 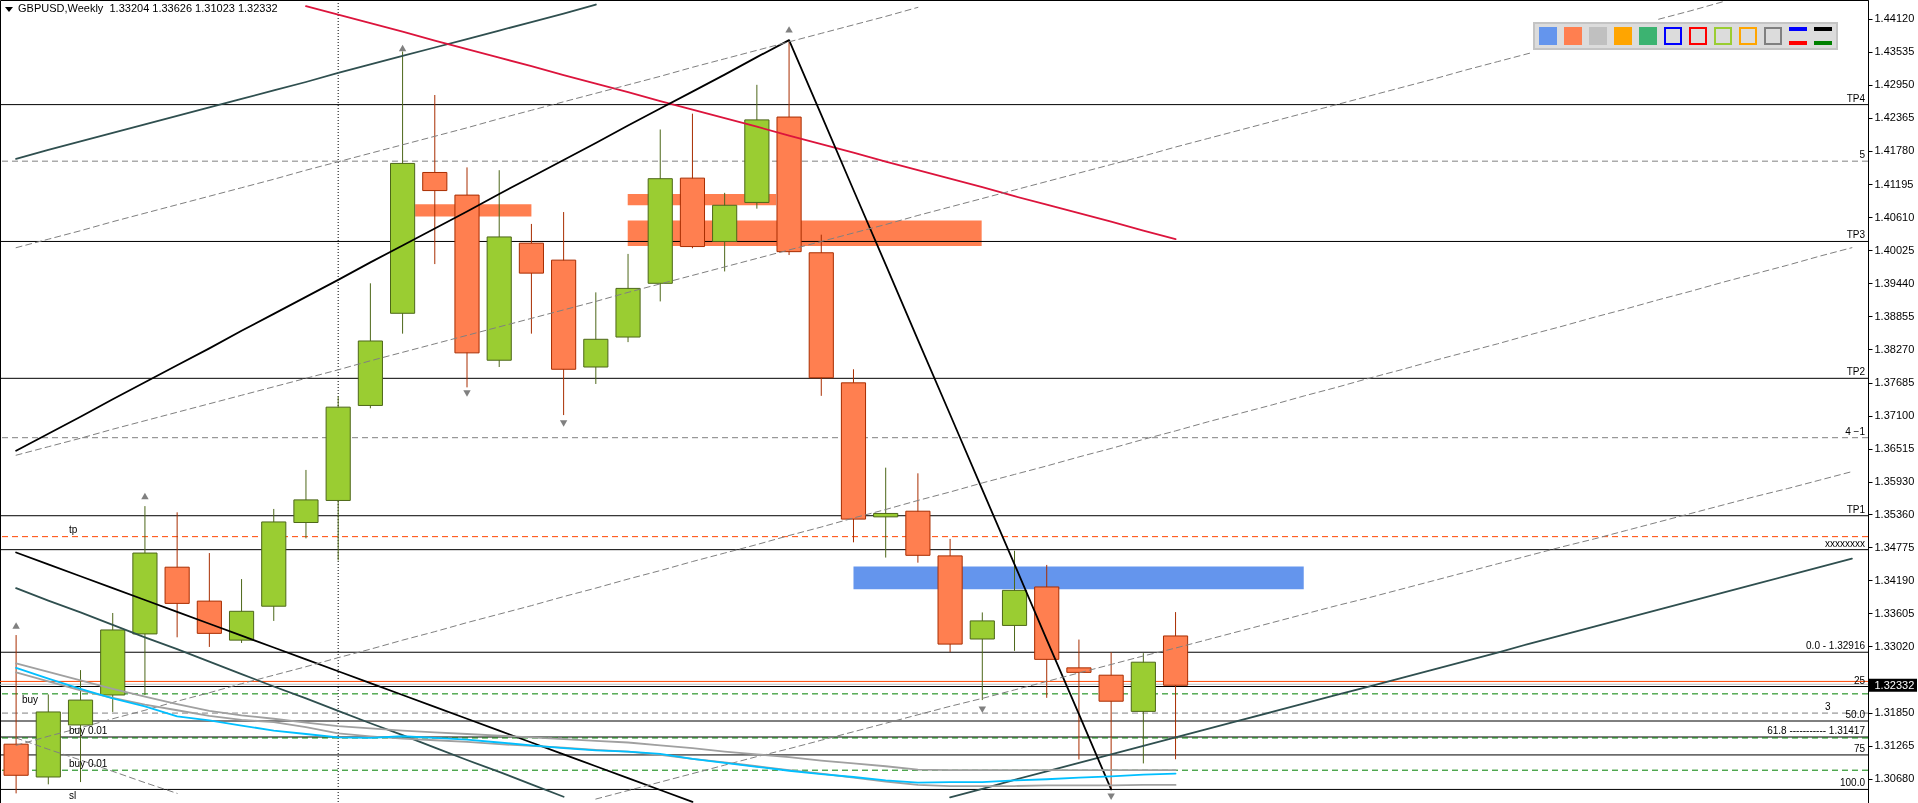 What do you see at coordinates (1828, 707) in the screenshot?
I see `annotation: 3` at bounding box center [1828, 707].